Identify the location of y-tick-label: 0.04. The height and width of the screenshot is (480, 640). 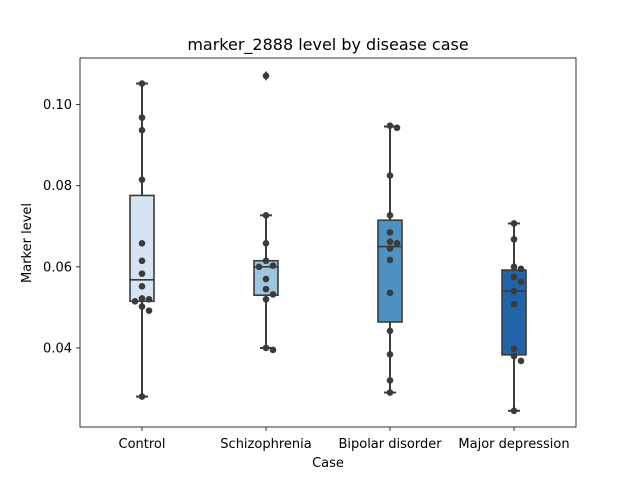
(57, 348).